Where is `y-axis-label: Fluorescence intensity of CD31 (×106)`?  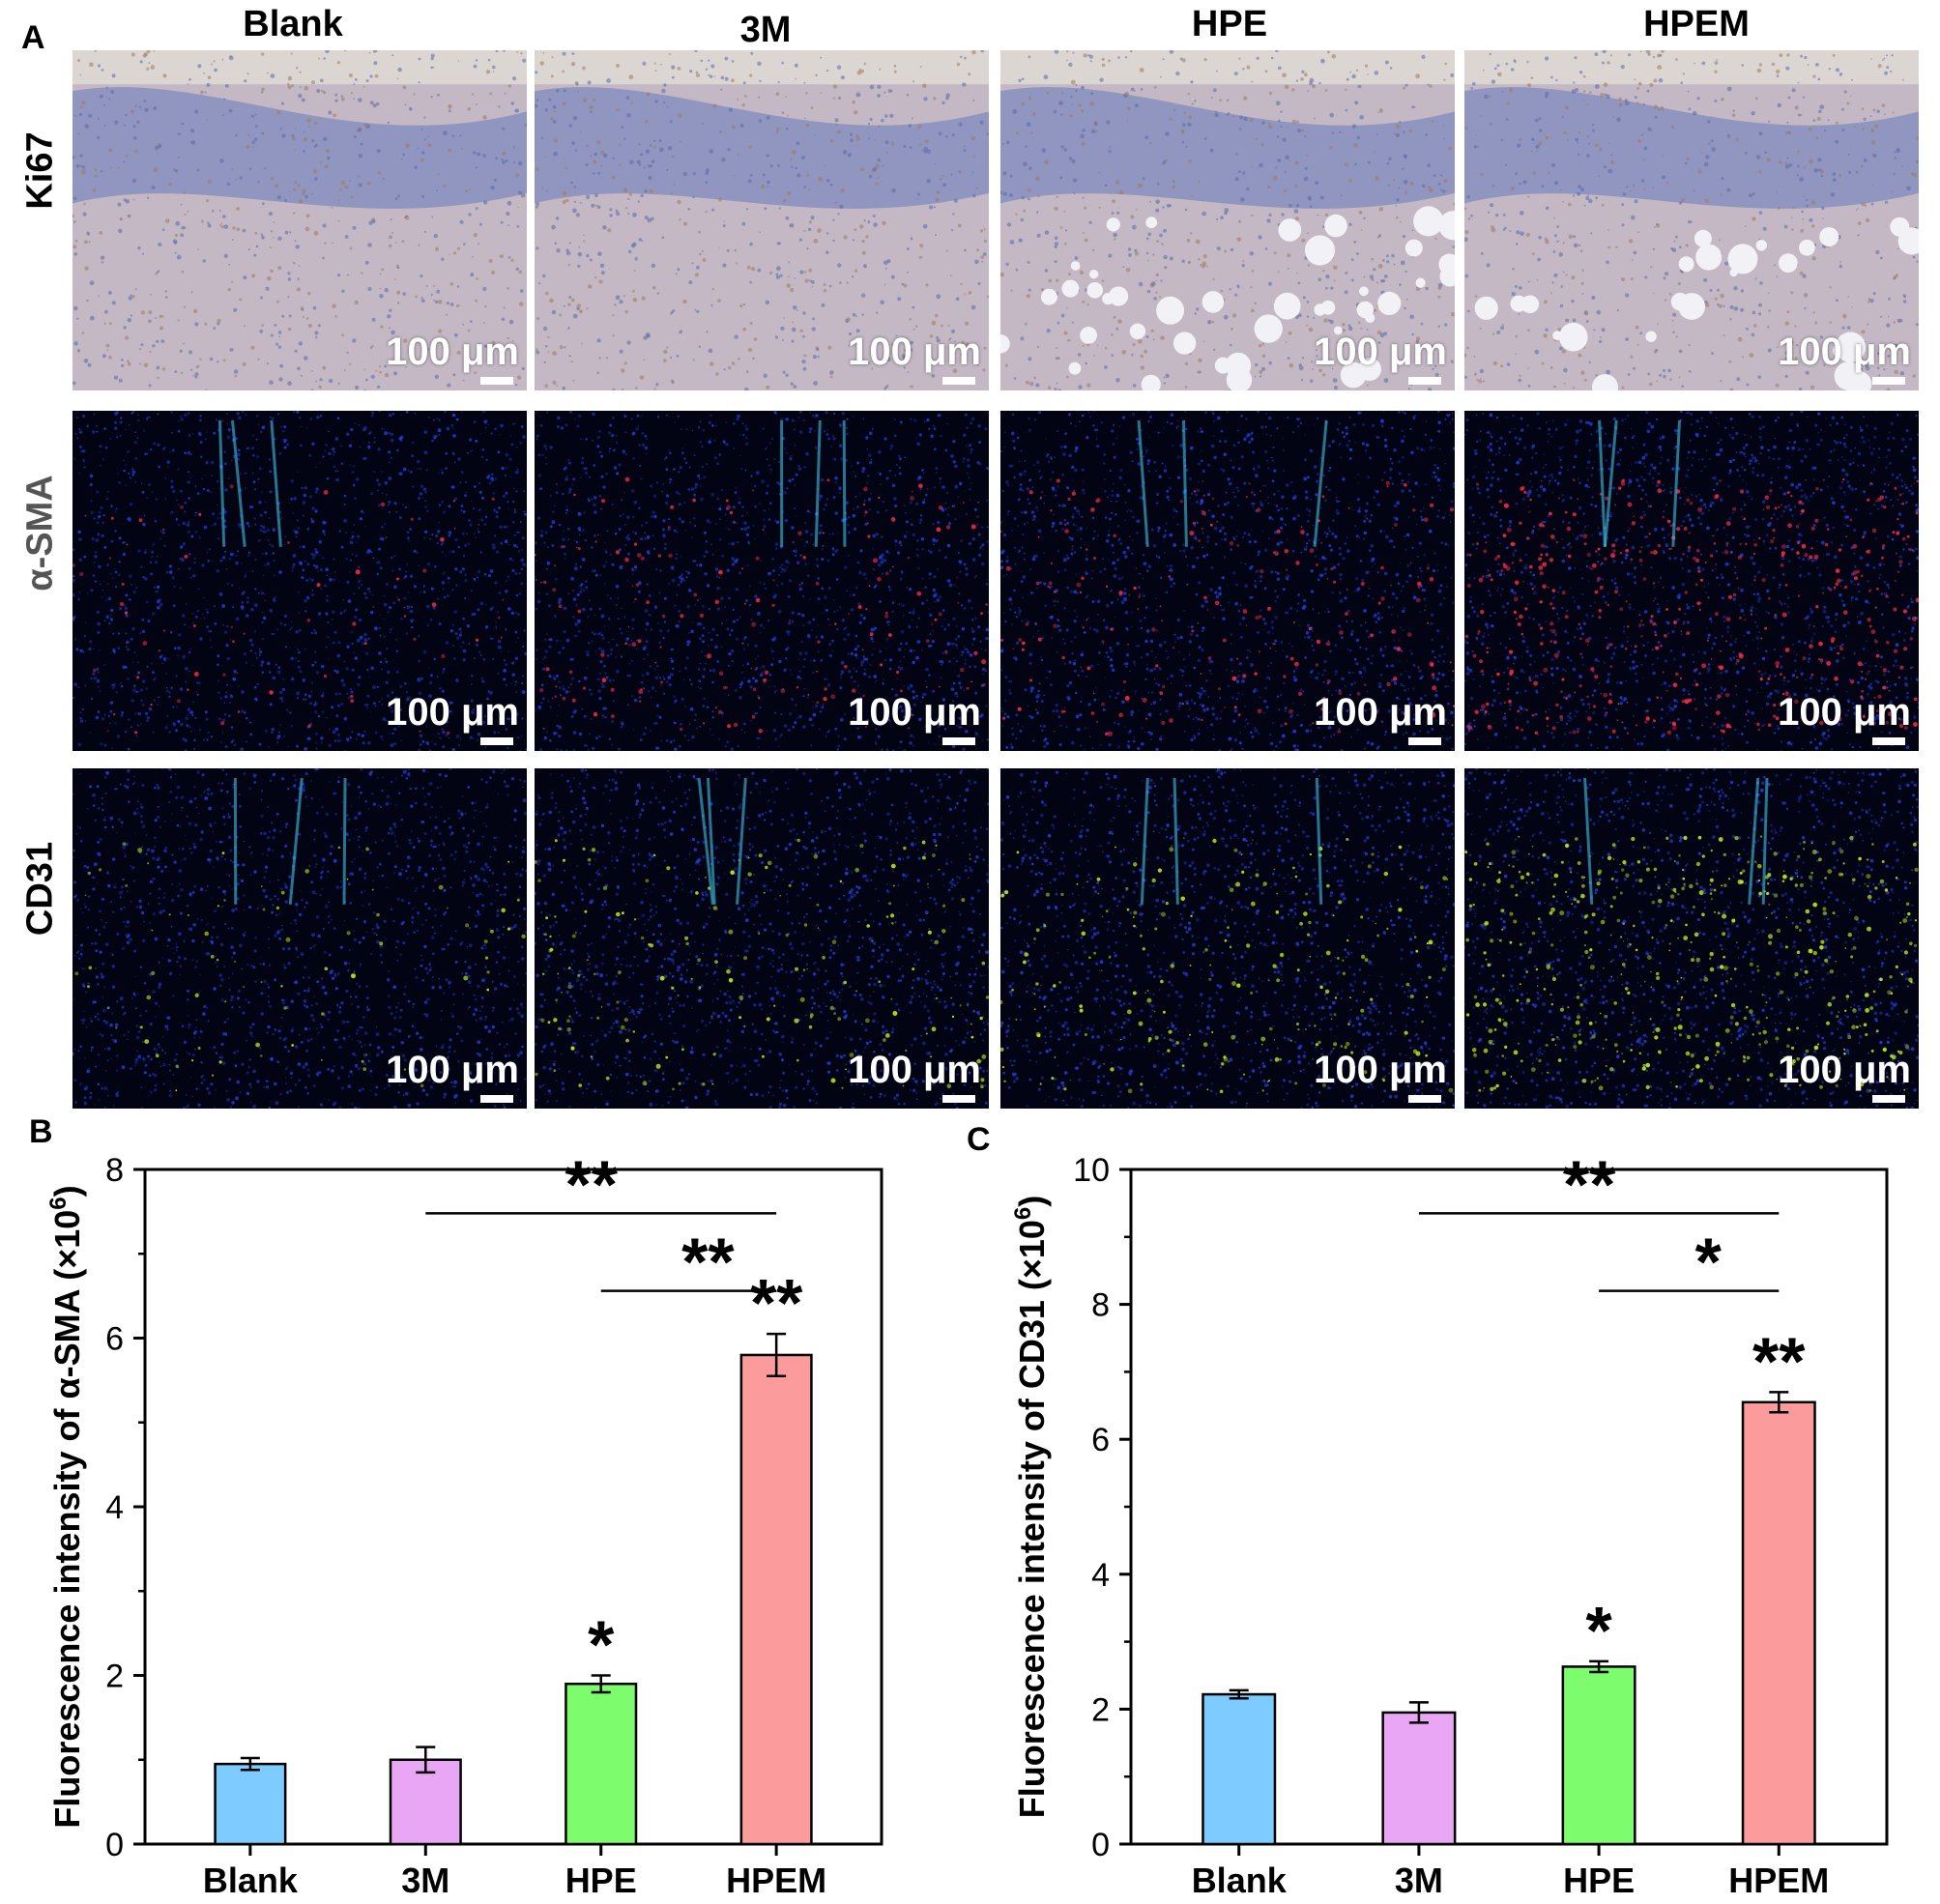 y-axis-label: Fluorescence intensity of CD31 (×106) is located at coordinates (1031, 1508).